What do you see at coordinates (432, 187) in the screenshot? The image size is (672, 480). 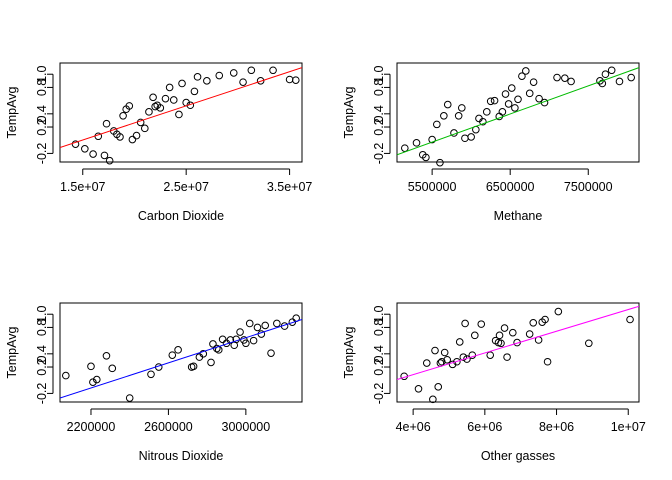 I see `x-tick-label: 5500000` at bounding box center [432, 187].